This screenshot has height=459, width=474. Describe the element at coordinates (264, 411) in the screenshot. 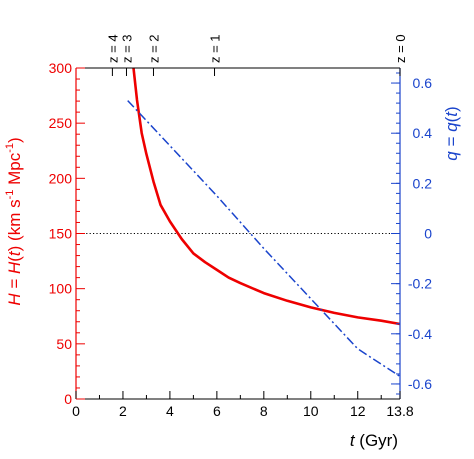

I see `x-tick-label: 8` at that location.